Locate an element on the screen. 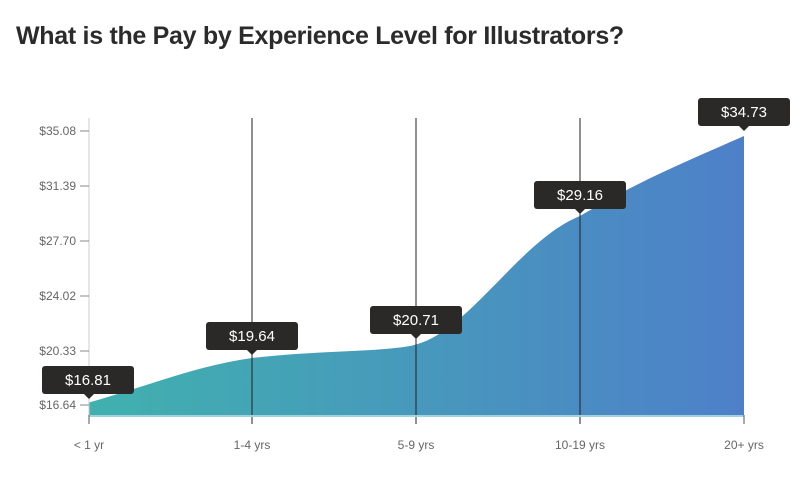  svg-text: $19.64 is located at coordinates (252, 336).